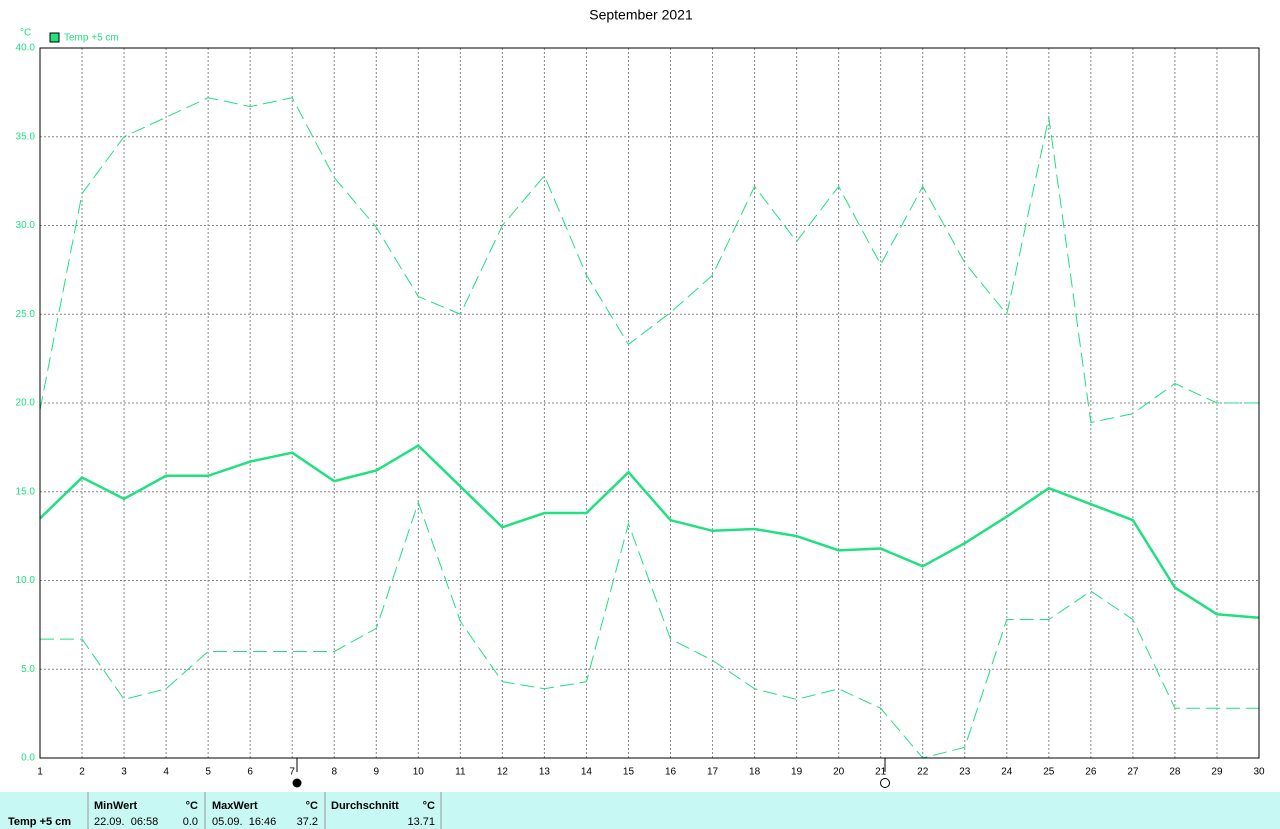 This screenshot has width=1280, height=829. I want to click on x-tick-label: 12, so click(503, 772).